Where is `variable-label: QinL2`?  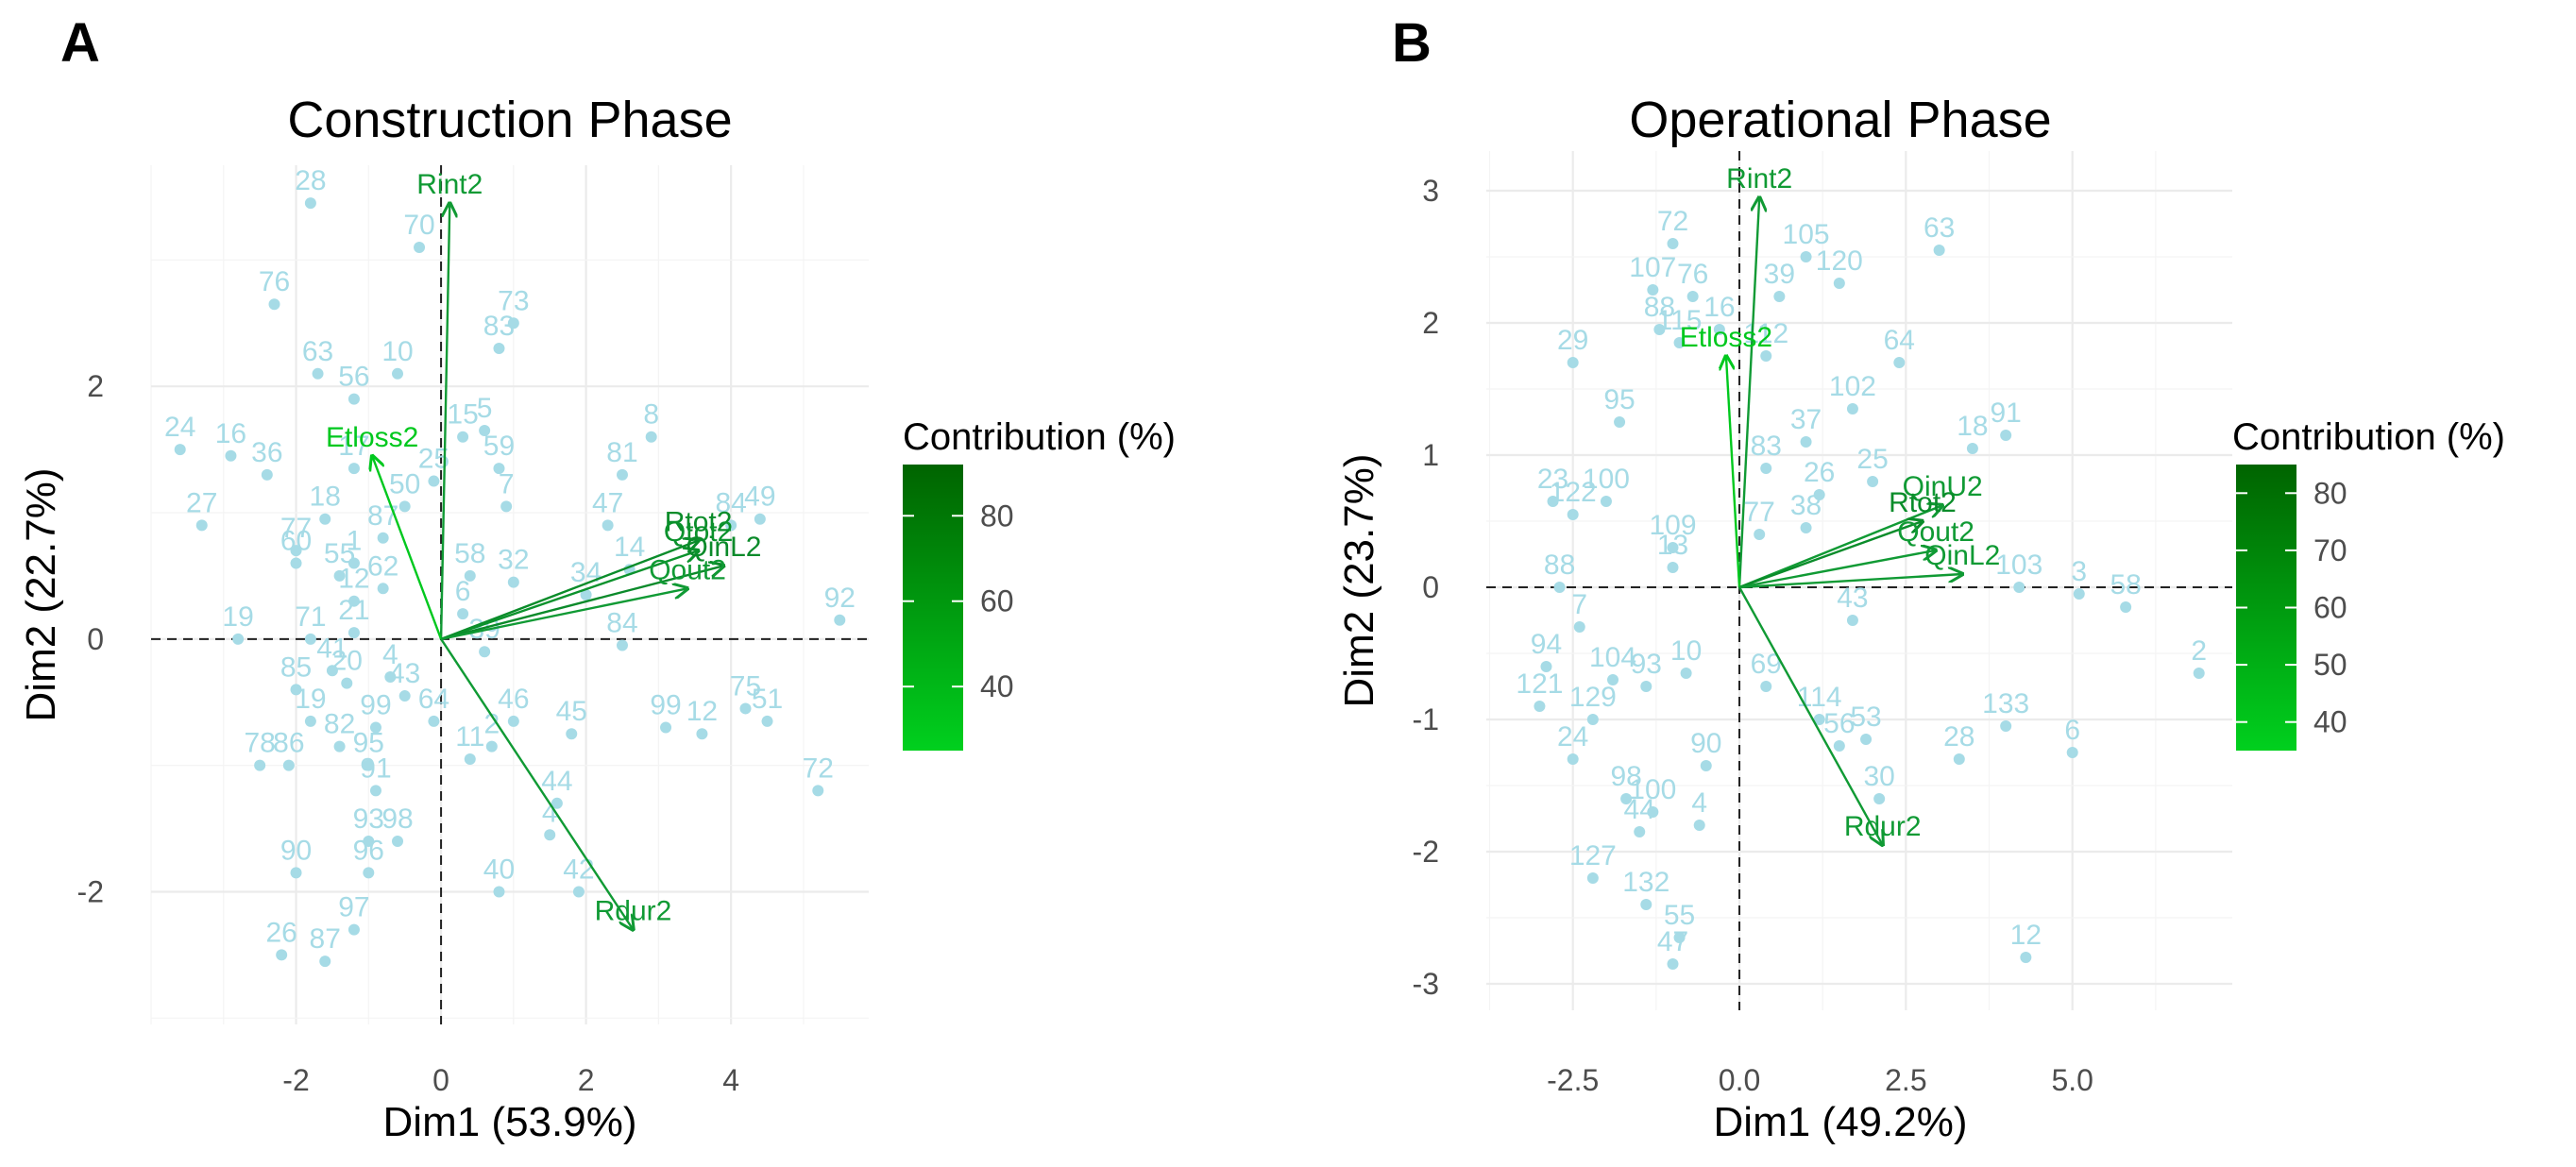 variable-label: QinL2 is located at coordinates (723, 547).